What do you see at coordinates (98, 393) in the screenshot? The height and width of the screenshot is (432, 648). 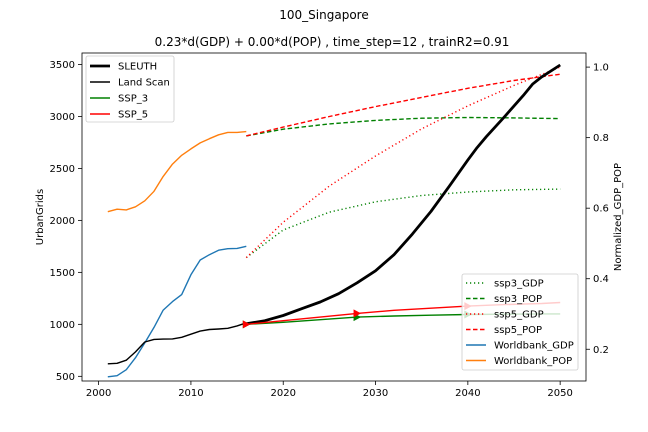 I see `x-tick-label: 2000` at bounding box center [98, 393].